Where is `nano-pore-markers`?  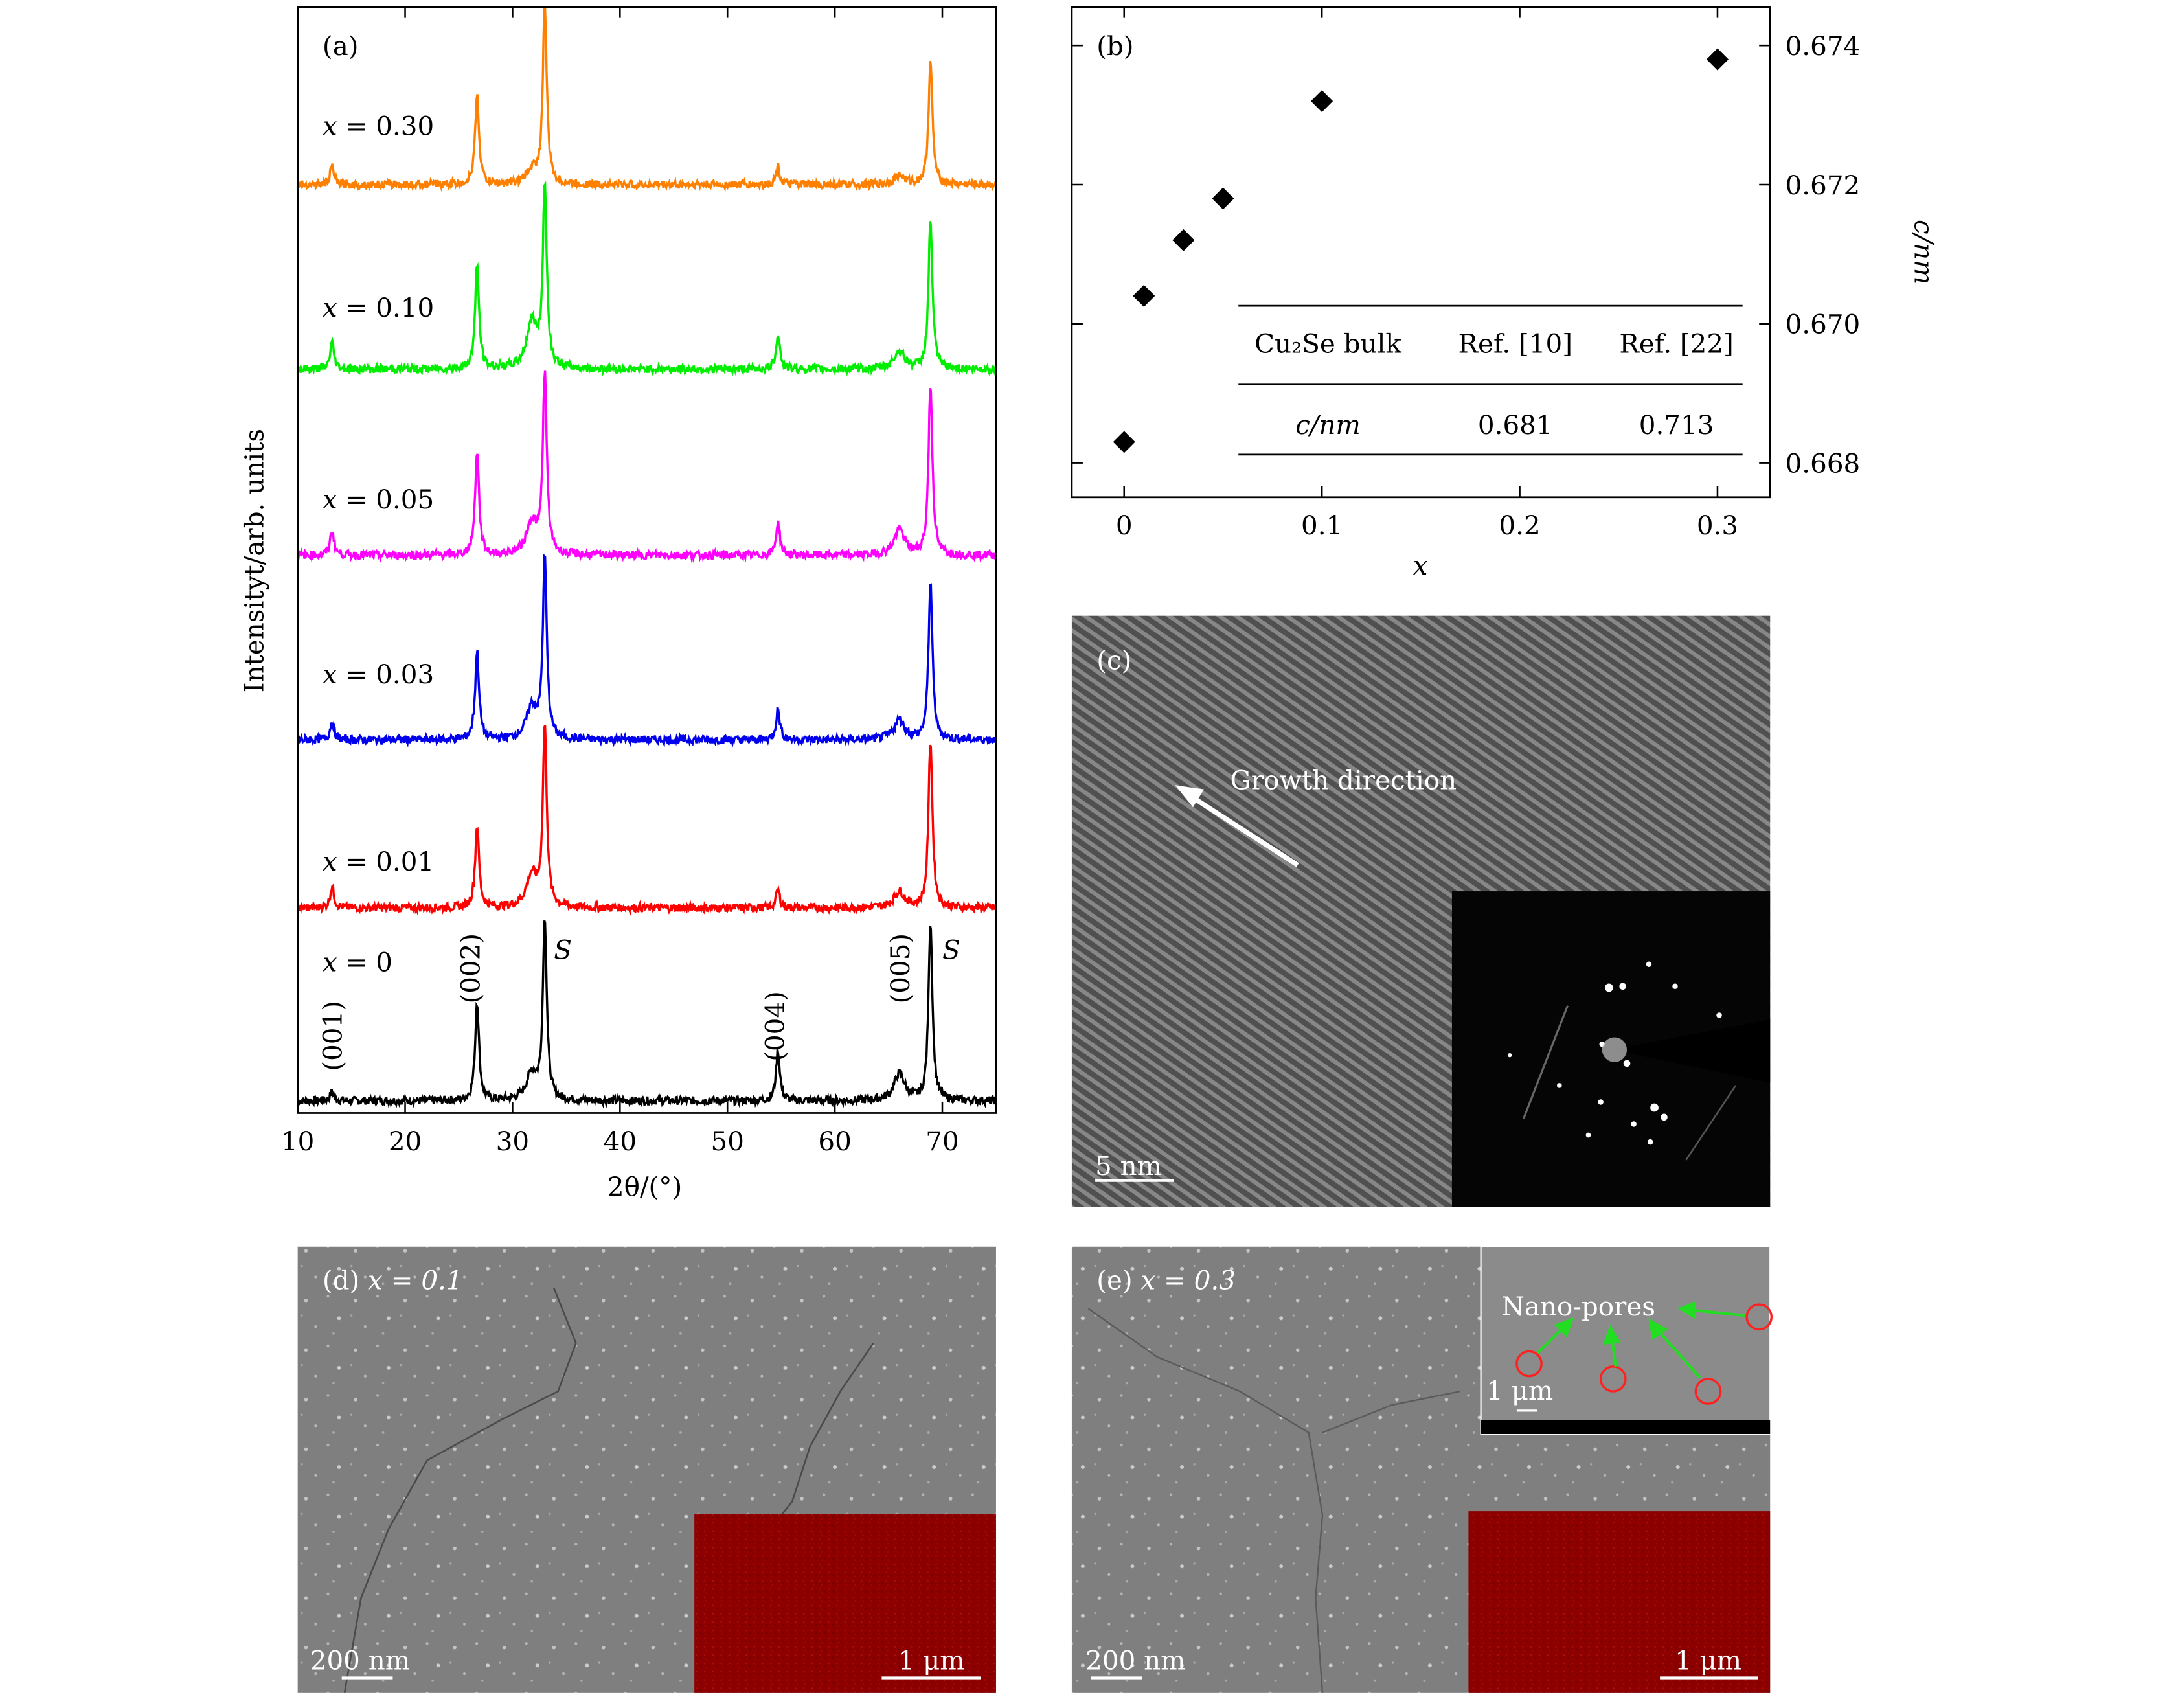 nano-pore-markers is located at coordinates (1644, 1354).